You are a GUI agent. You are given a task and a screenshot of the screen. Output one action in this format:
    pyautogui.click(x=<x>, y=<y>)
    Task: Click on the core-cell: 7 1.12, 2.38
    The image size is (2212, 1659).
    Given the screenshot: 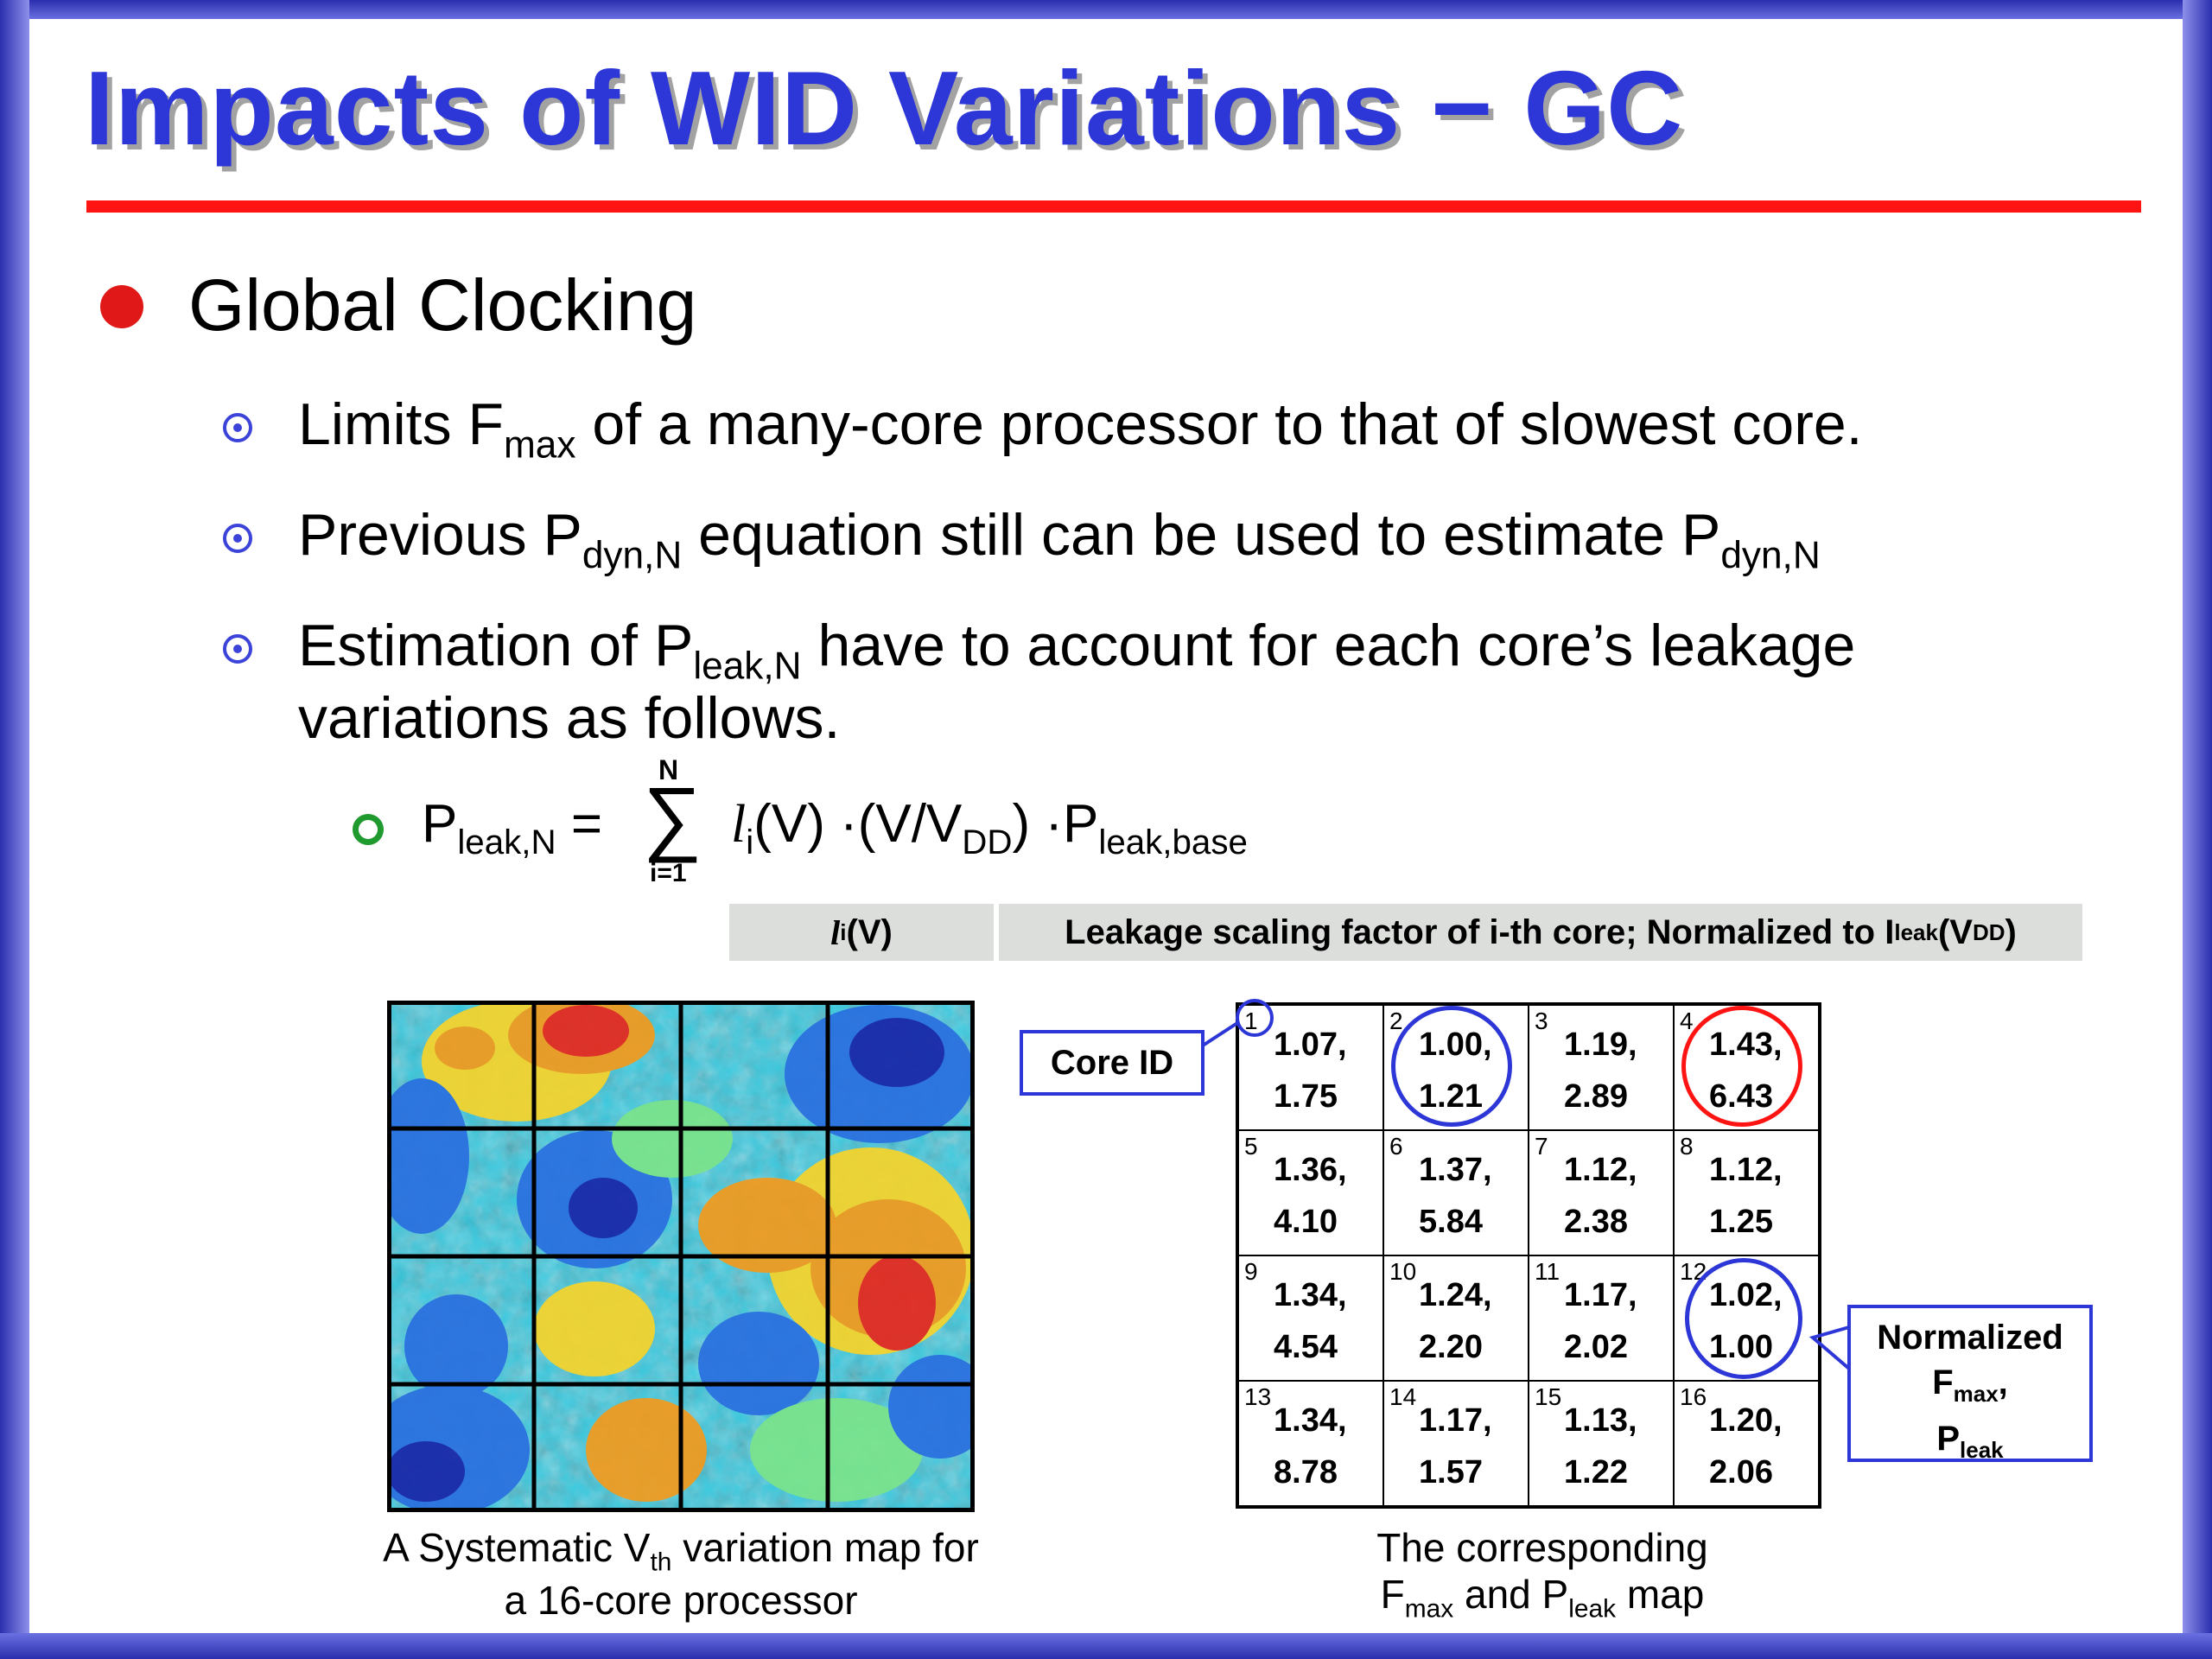 What is the action you would take?
    pyautogui.click(x=1601, y=1192)
    